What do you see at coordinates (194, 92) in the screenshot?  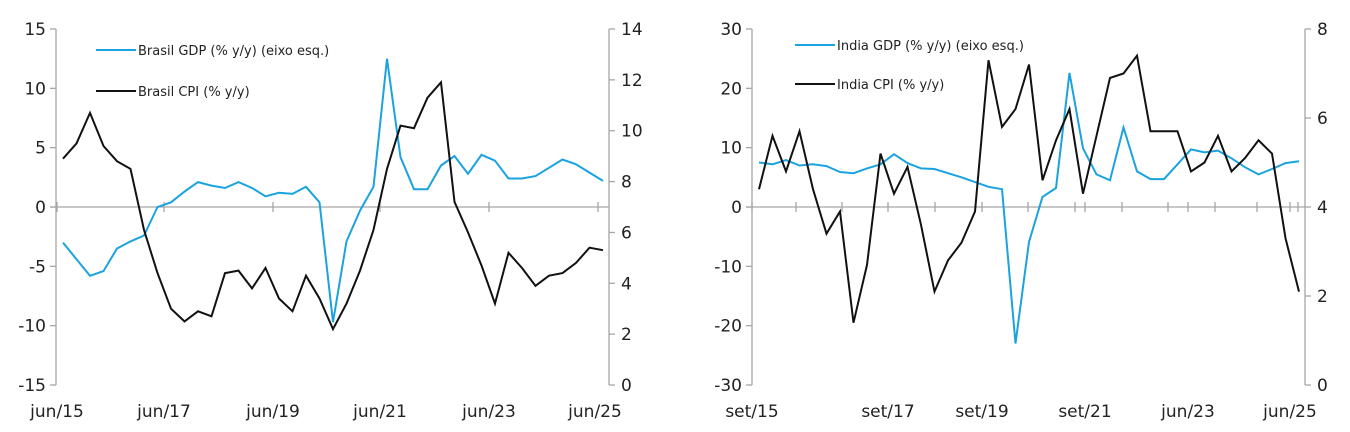 I see `legend-label-cpi: Brasil CPI (% y/y)` at bounding box center [194, 92].